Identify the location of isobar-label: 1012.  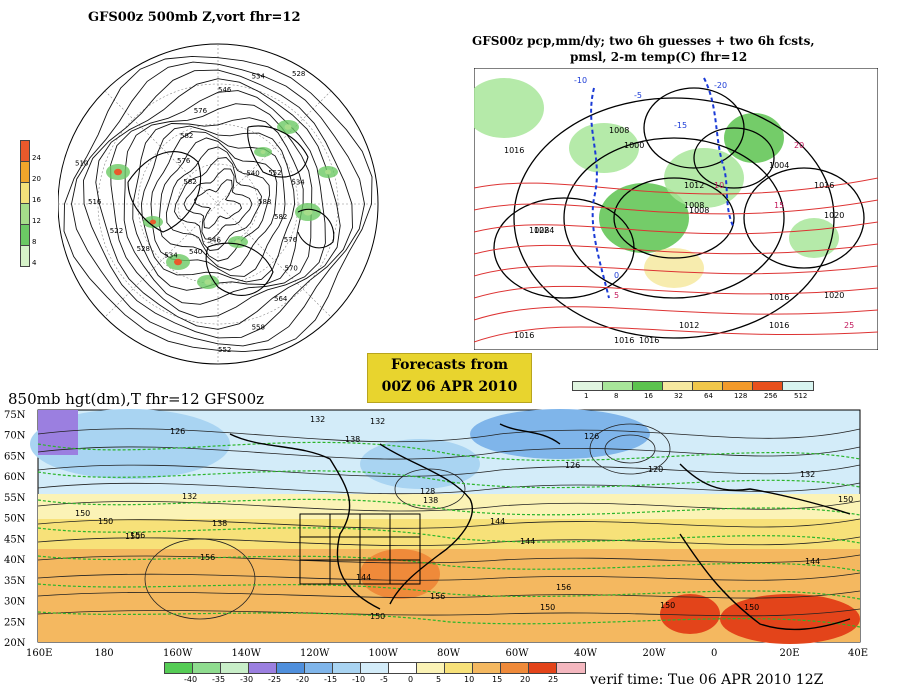
(694, 185).